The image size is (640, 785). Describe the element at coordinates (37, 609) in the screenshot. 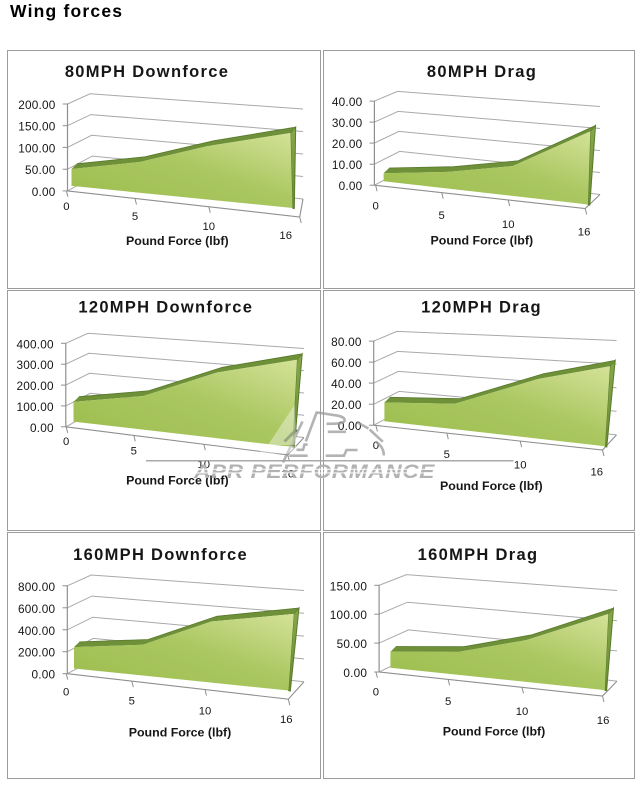

I see `svg-text: 600.00` at that location.